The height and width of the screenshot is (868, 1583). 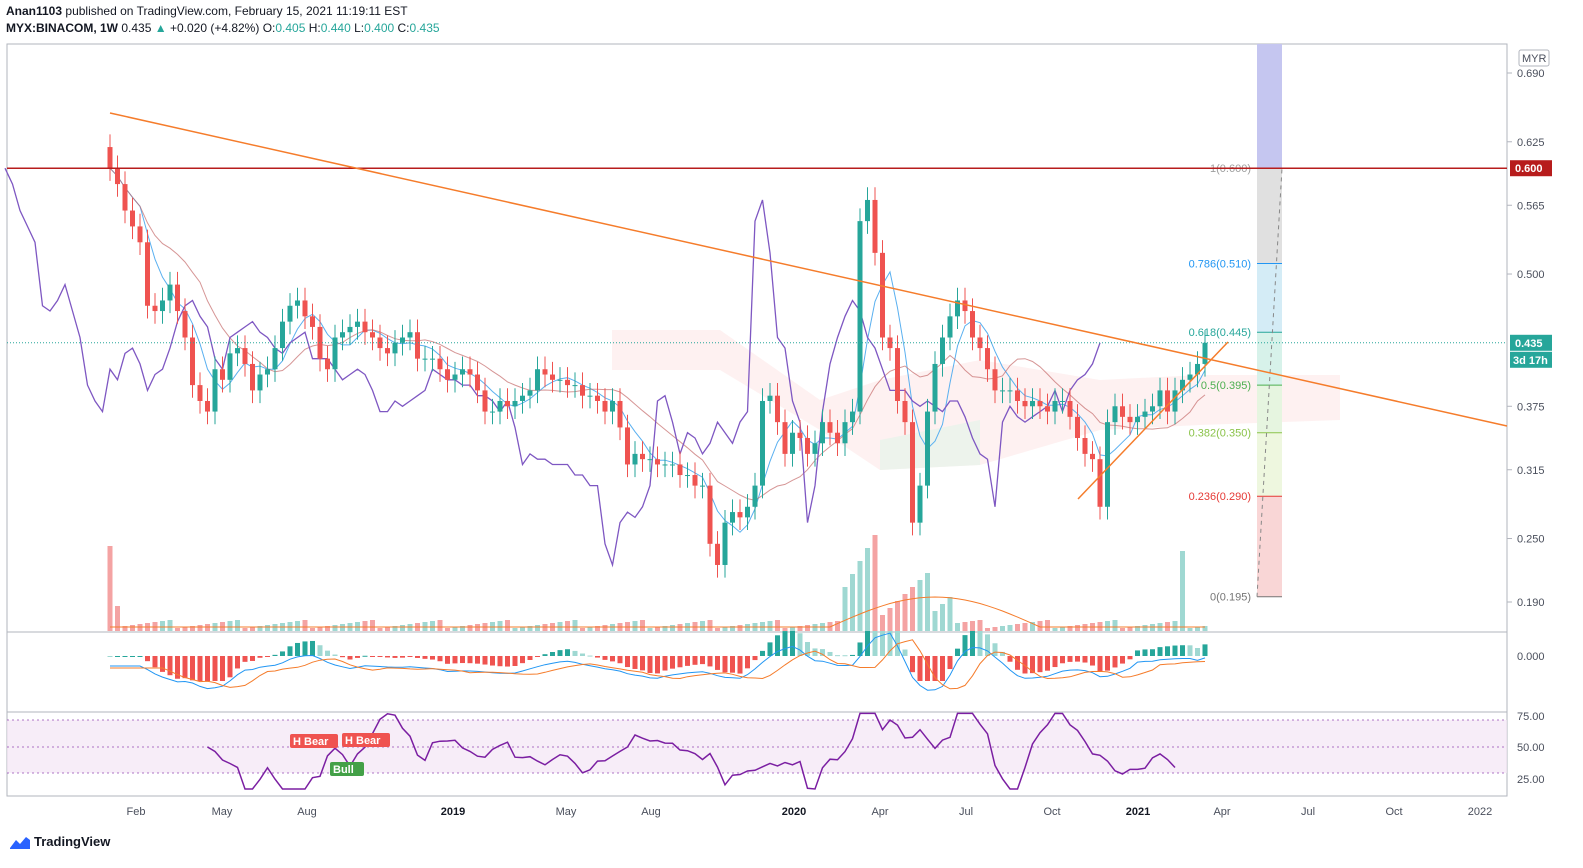 I want to click on volume-bars, so click(x=657, y=583).